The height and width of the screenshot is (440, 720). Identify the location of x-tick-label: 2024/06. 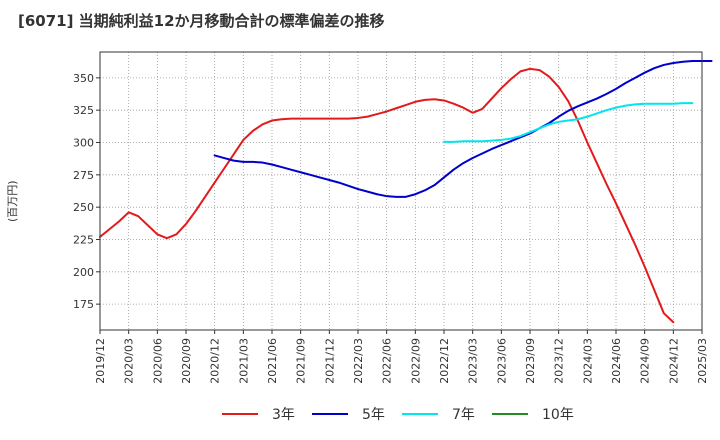
(616, 361).